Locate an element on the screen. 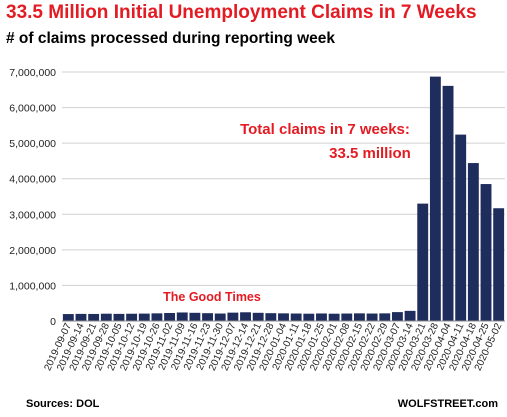  y-tick-label: 5,000,000 is located at coordinates (32, 144).